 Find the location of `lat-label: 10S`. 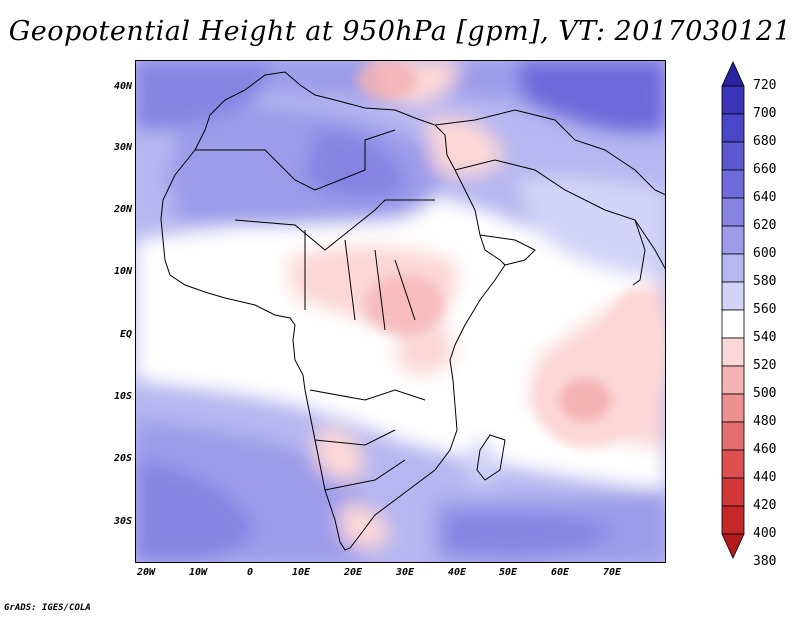

lat-label: 10S is located at coordinates (122, 396).